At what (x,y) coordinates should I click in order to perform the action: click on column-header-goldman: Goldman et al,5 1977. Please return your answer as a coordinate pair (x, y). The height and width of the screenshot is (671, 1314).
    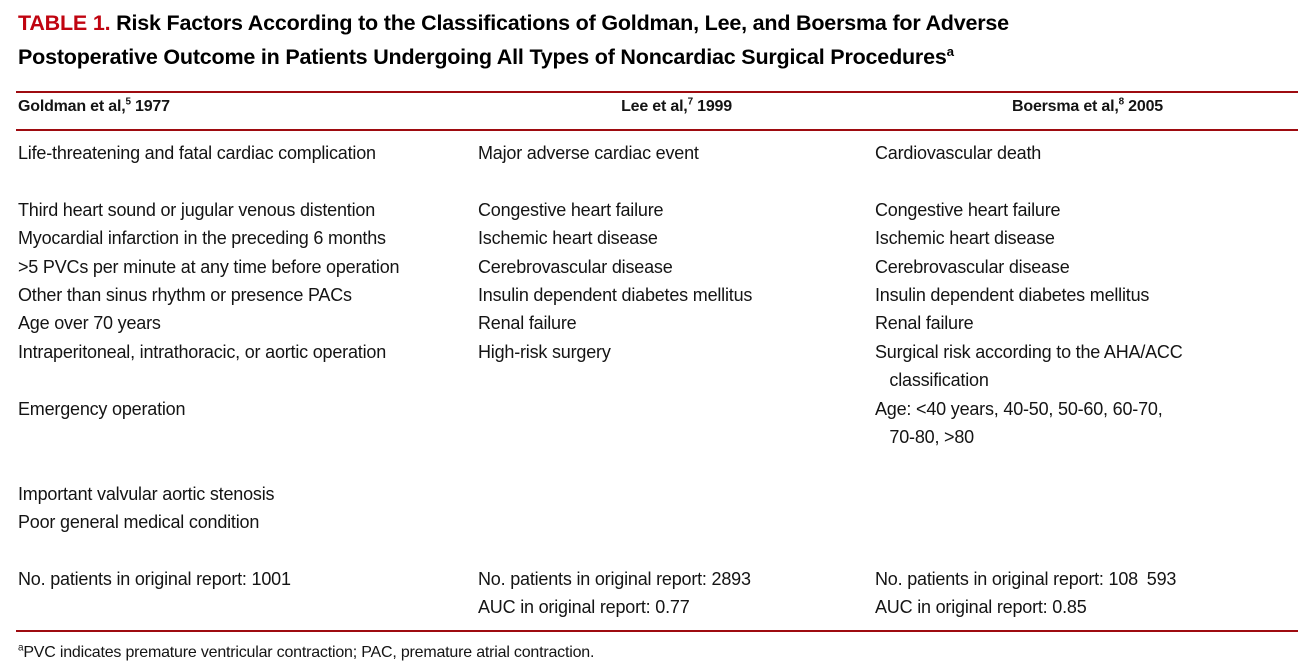
    Looking at the image, I should click on (248, 107).